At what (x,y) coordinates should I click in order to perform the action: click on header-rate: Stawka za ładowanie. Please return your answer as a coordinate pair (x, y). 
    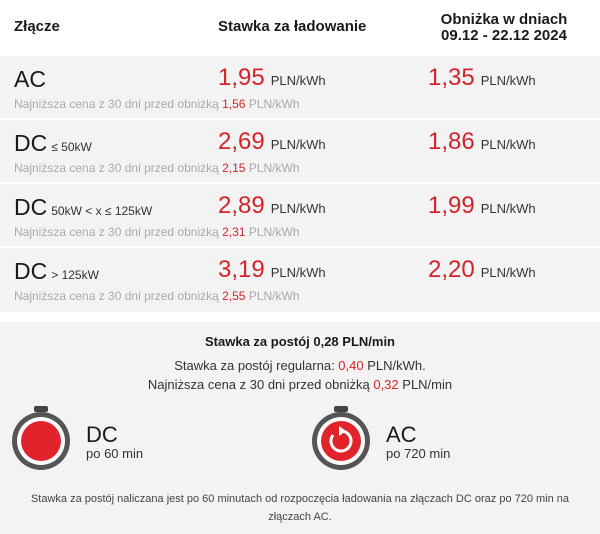
    Looking at the image, I should click on (292, 26).